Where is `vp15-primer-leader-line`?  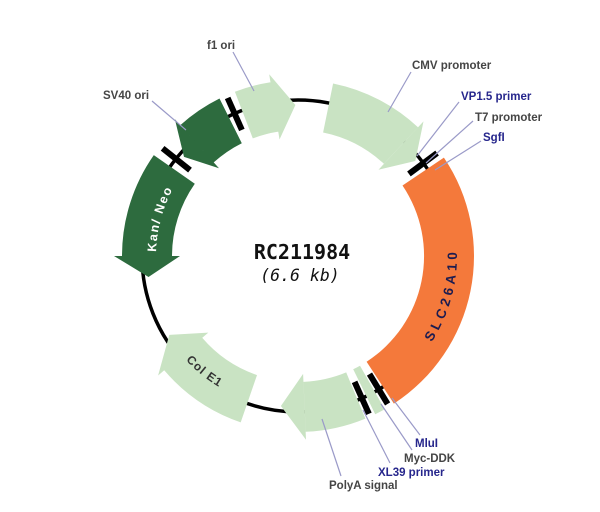
vp15-primer-leader-line is located at coordinates (438, 129).